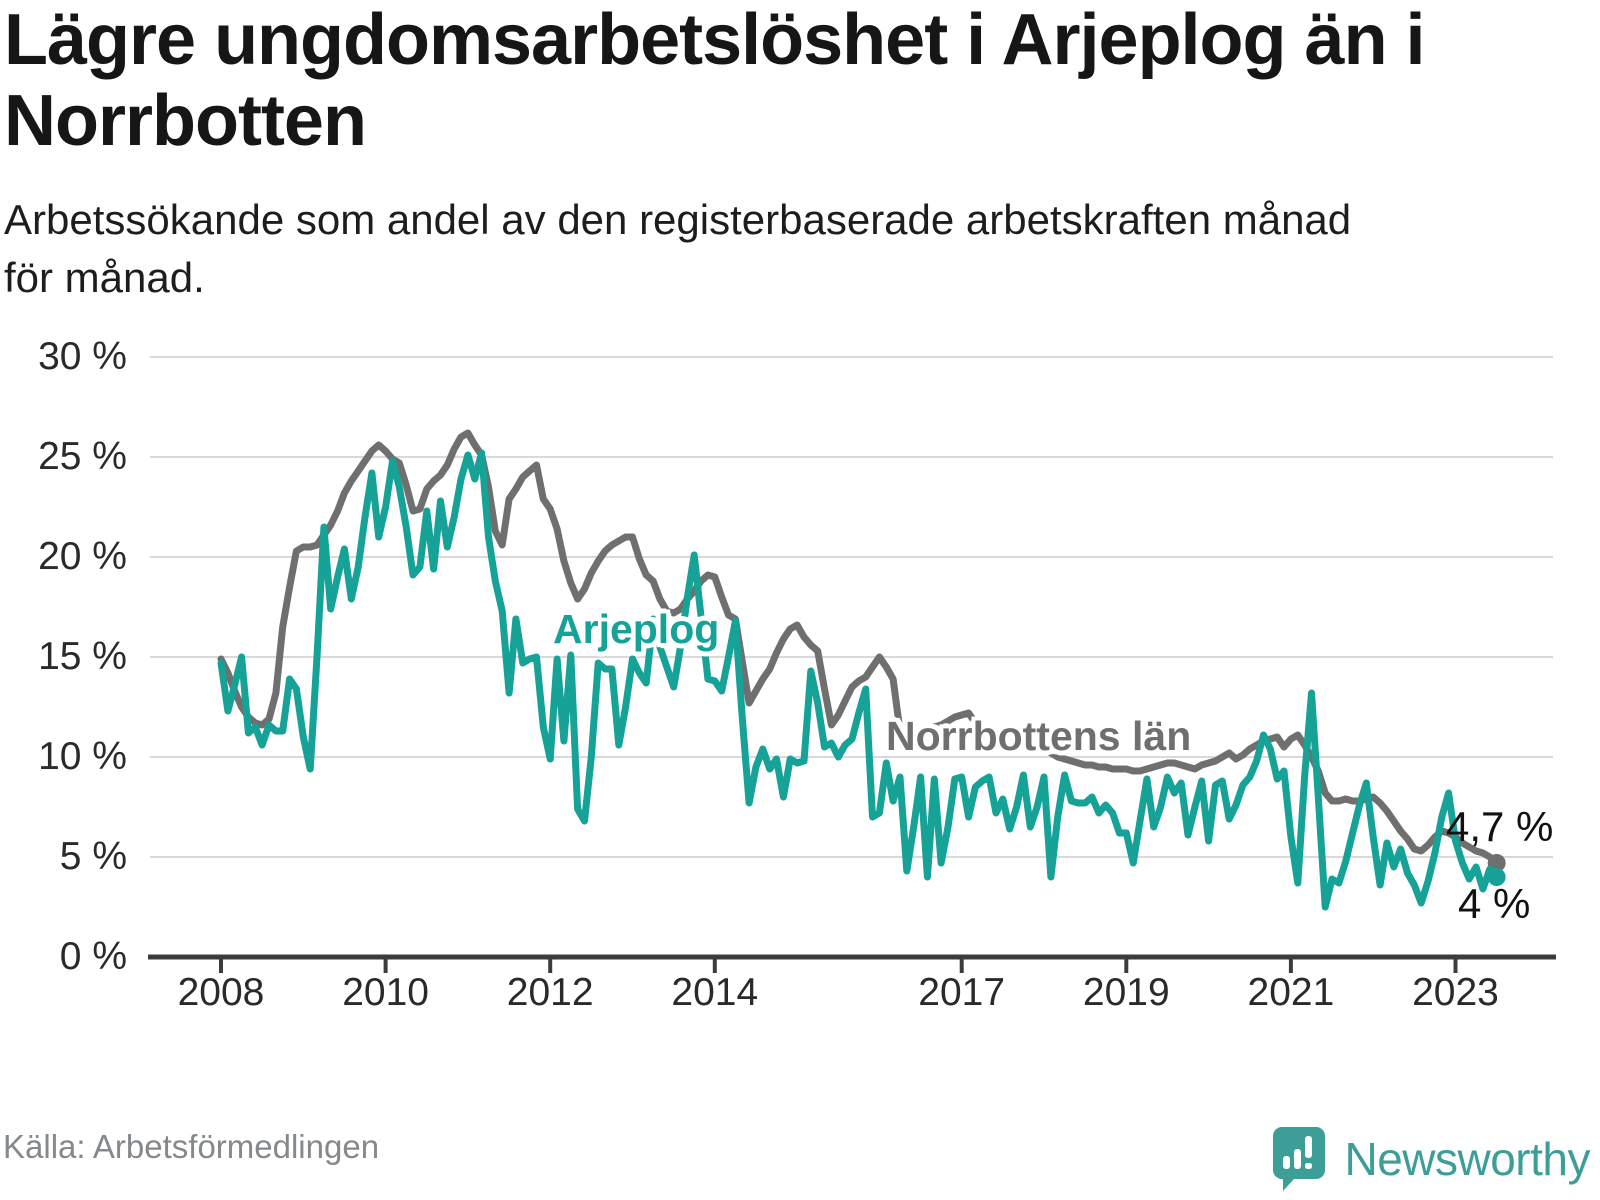 The width and height of the screenshot is (1600, 1200). What do you see at coordinates (104, 277) in the screenshot?
I see `subtitle-line-2: för månad.` at bounding box center [104, 277].